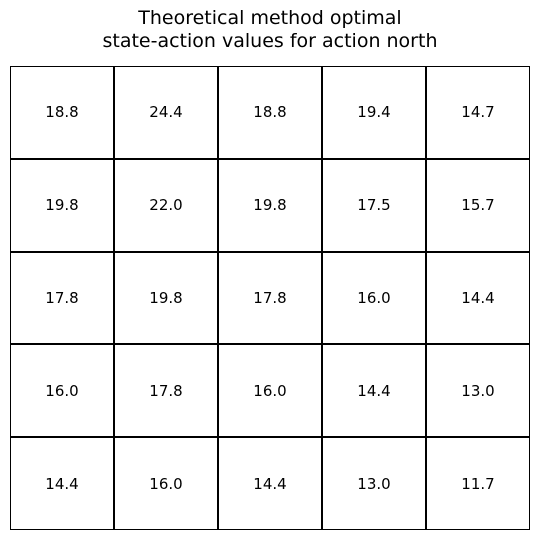 This screenshot has height=540, width=540. I want to click on grid-cell-value: 22.0, so click(166, 205).